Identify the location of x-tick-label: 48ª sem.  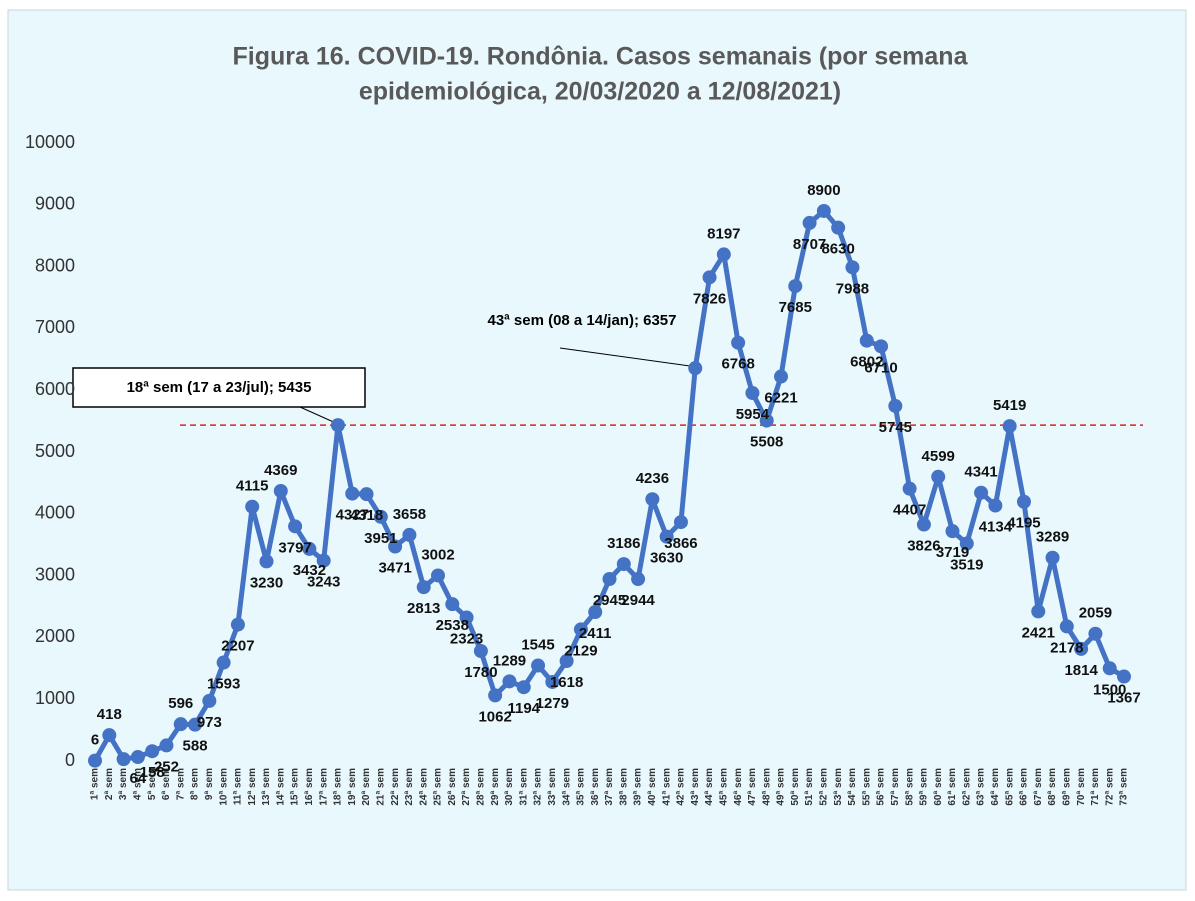
(766, 787).